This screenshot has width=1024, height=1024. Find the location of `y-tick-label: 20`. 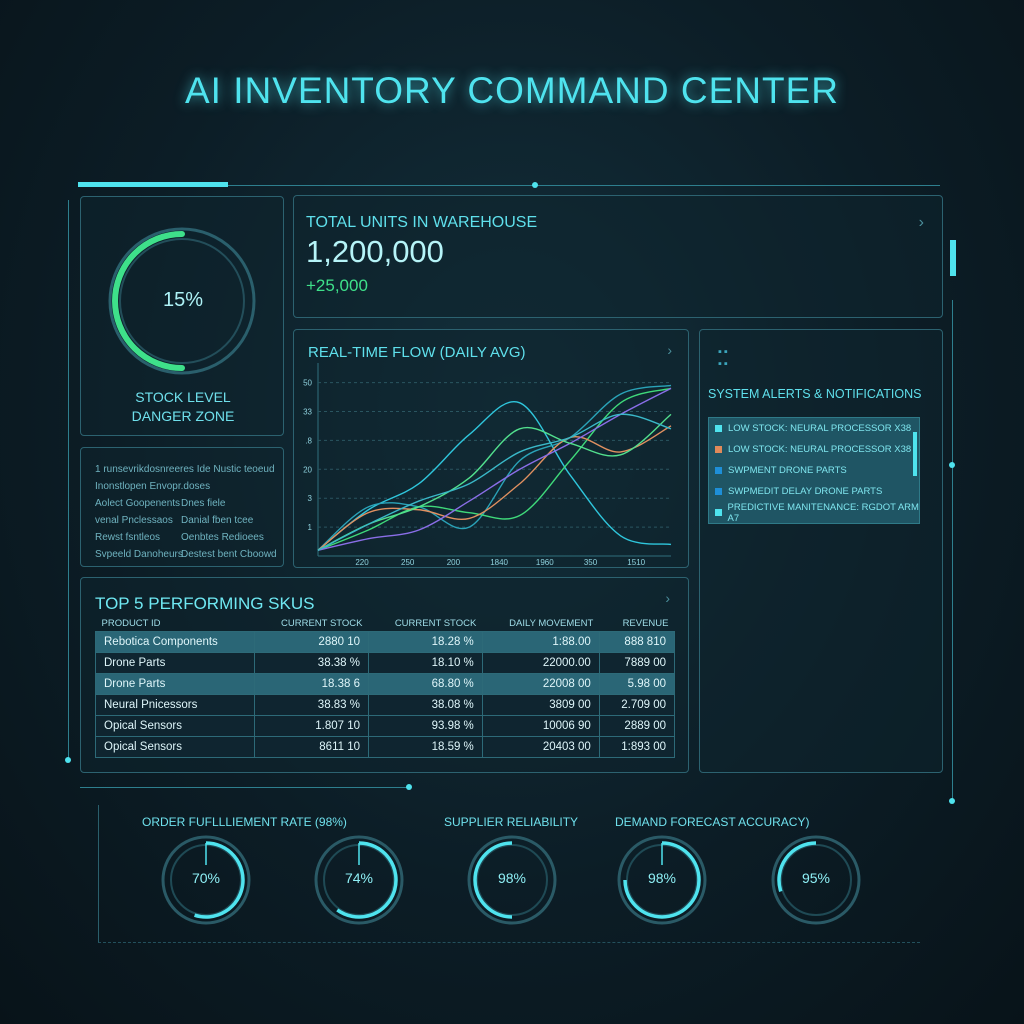

y-tick-label: 20 is located at coordinates (307, 469).